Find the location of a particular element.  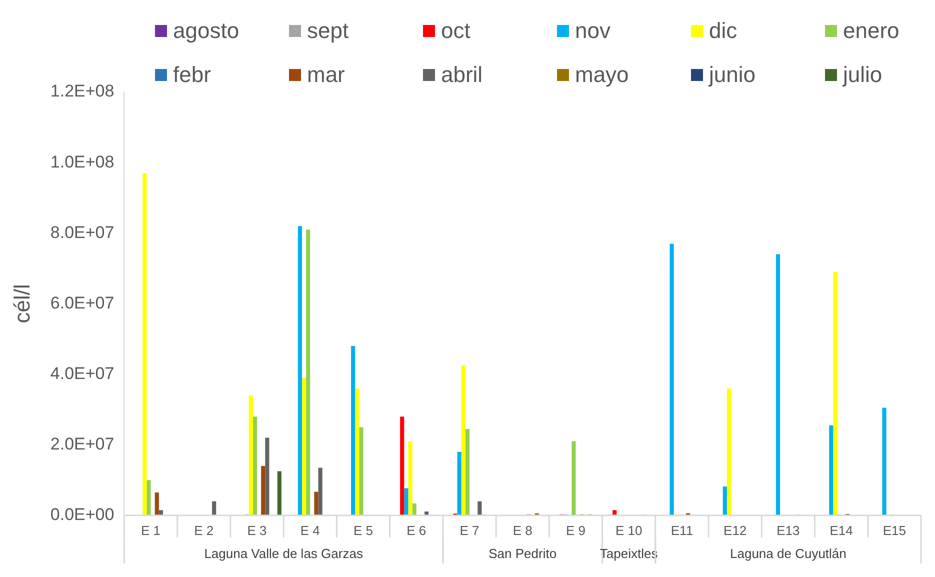

x-tick-label: E14 is located at coordinates (841, 530).